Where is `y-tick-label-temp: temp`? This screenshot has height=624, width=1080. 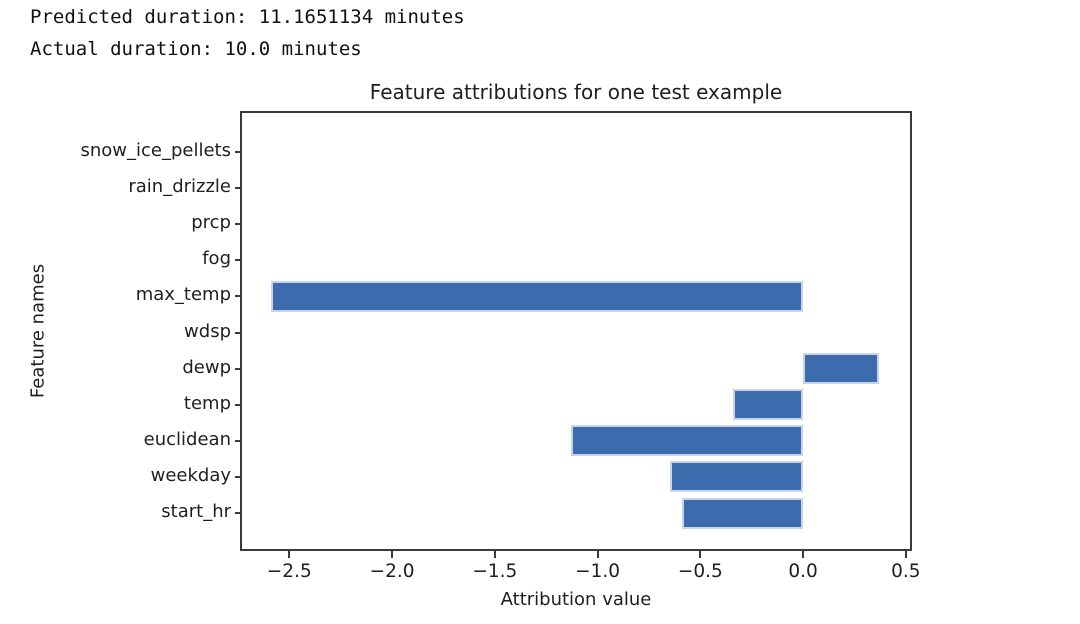
y-tick-label-temp: temp is located at coordinates (207, 403).